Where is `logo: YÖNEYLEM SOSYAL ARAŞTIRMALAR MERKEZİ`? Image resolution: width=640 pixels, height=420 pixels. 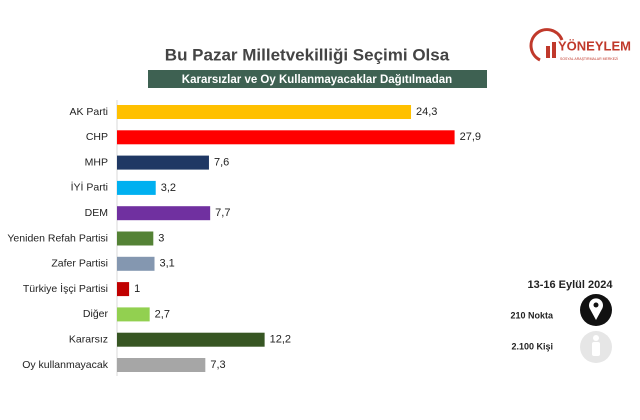 logo: YÖNEYLEM SOSYAL ARAŞTIRMALAR MERKEZİ is located at coordinates (580, 45).